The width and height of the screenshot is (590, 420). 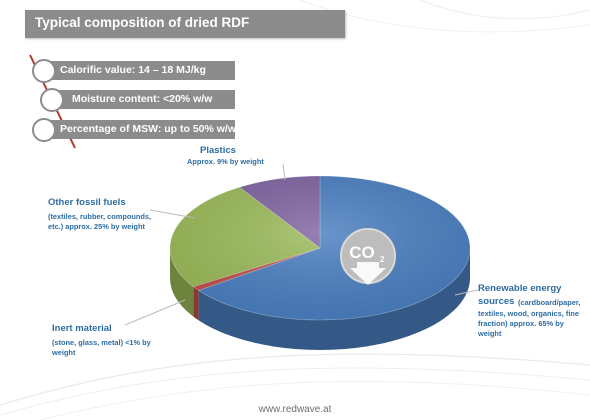 What do you see at coordinates (362, 252) in the screenshot?
I see `co2-label: CO` at bounding box center [362, 252].